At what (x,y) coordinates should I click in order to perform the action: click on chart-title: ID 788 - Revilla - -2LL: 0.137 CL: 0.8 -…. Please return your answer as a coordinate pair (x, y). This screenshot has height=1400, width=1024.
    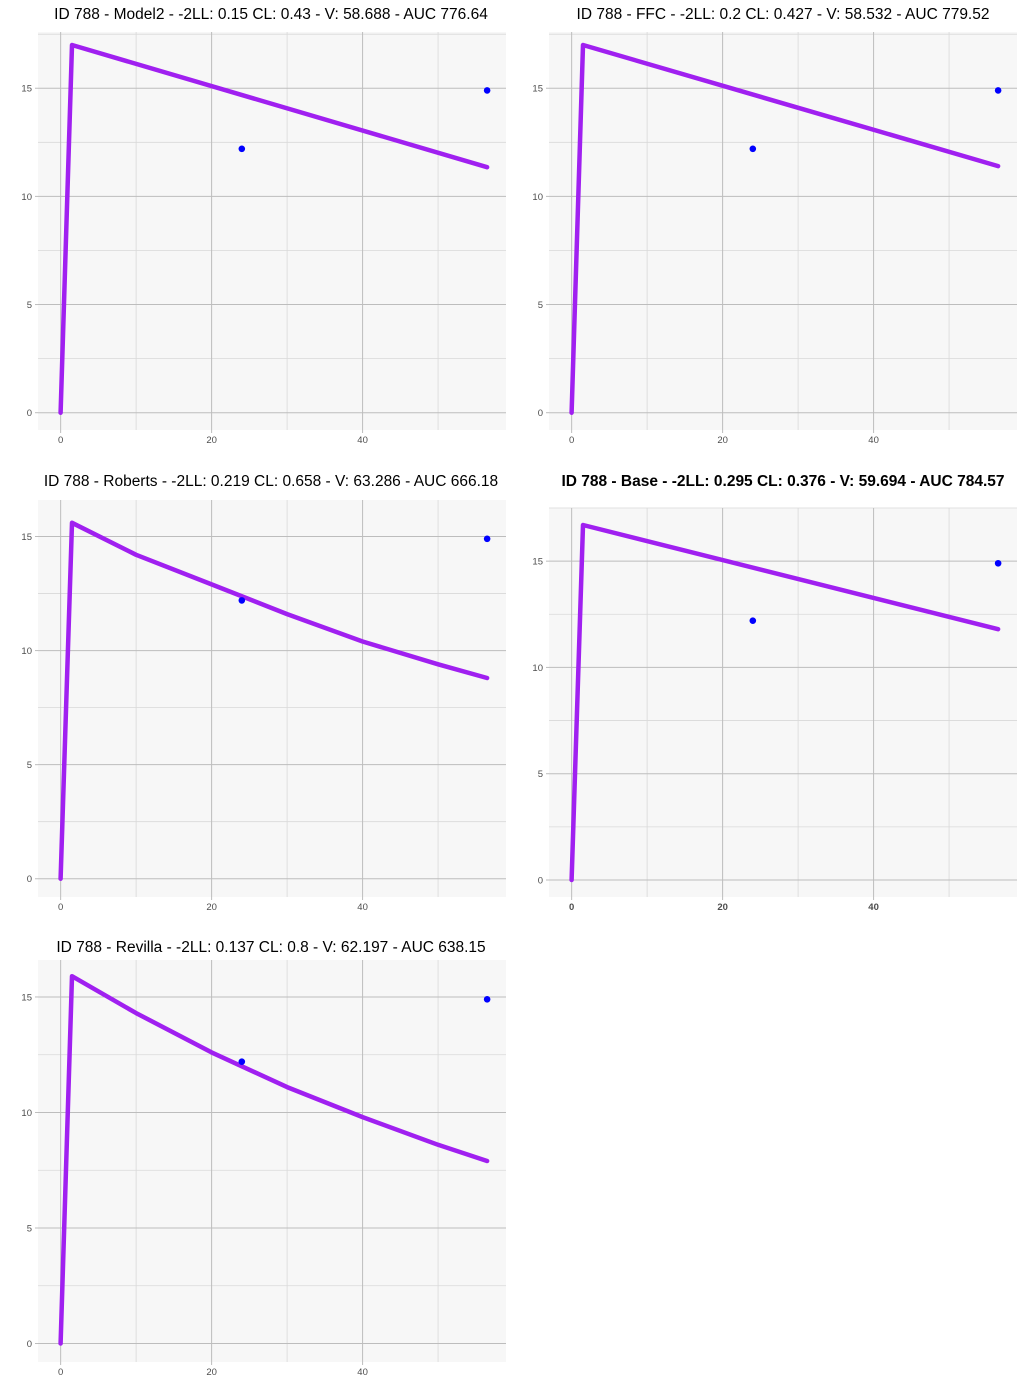
    Looking at the image, I should click on (270, 947).